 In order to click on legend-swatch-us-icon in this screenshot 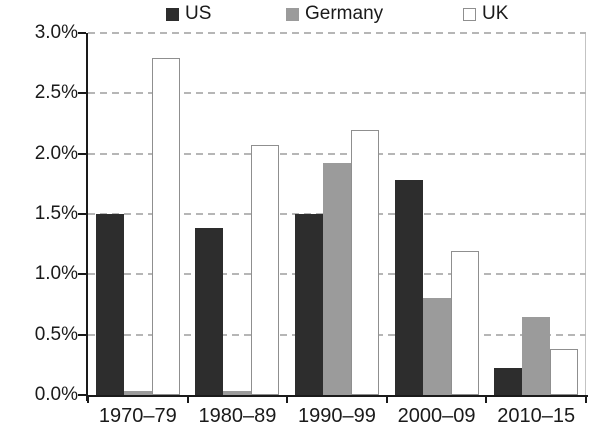, I will do `click(172, 14)`.